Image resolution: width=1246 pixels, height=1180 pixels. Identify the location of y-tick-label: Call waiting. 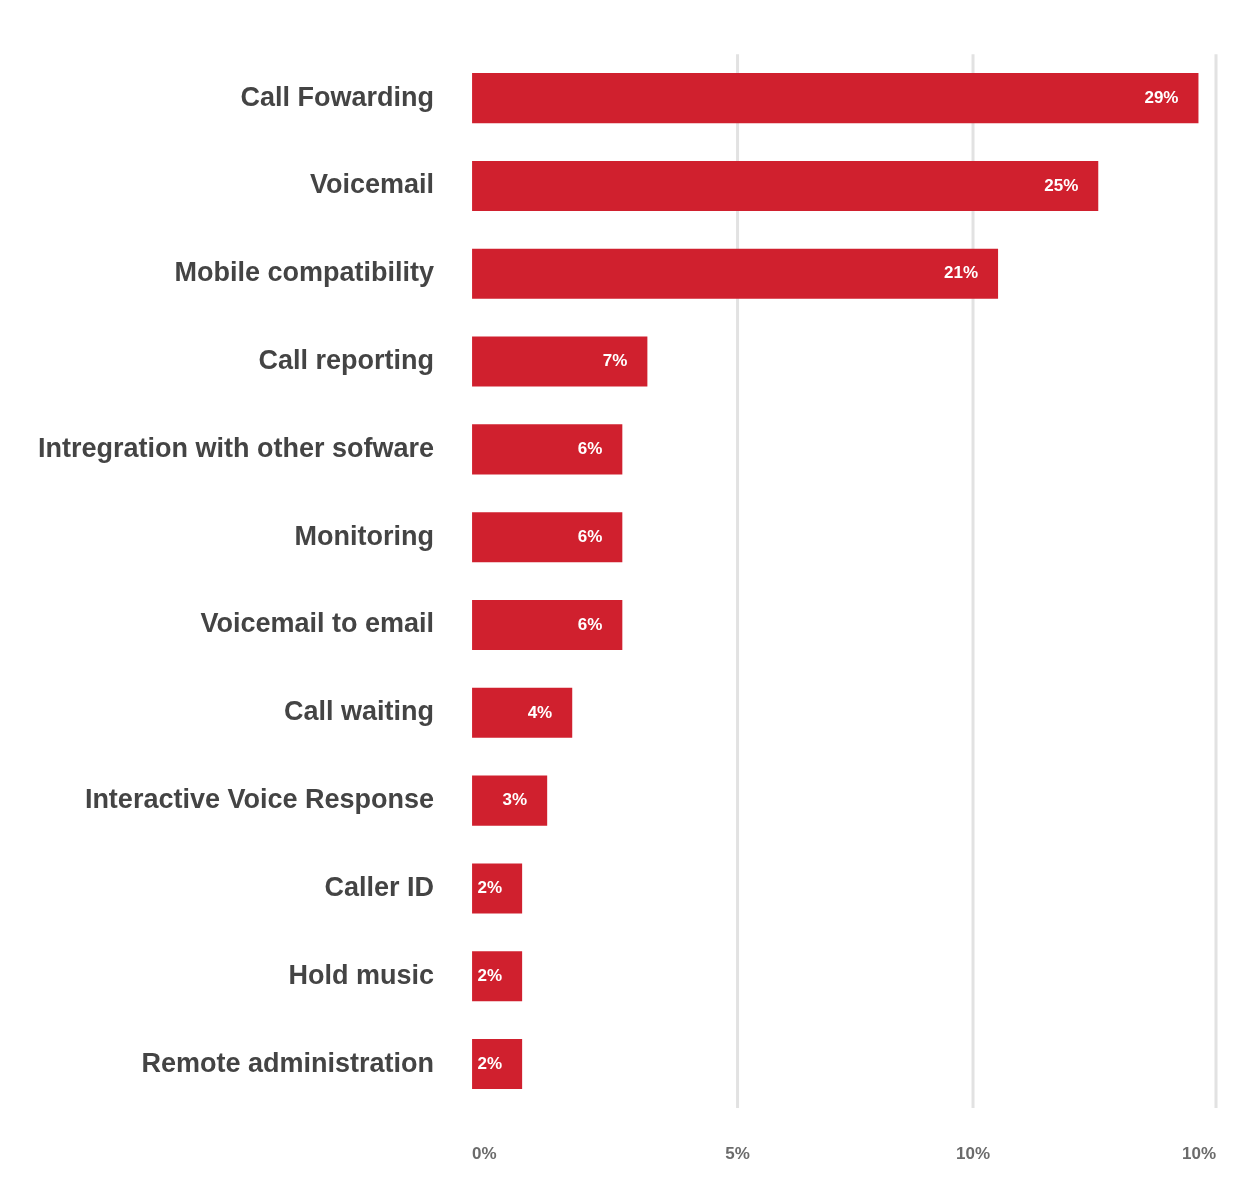
(359, 711).